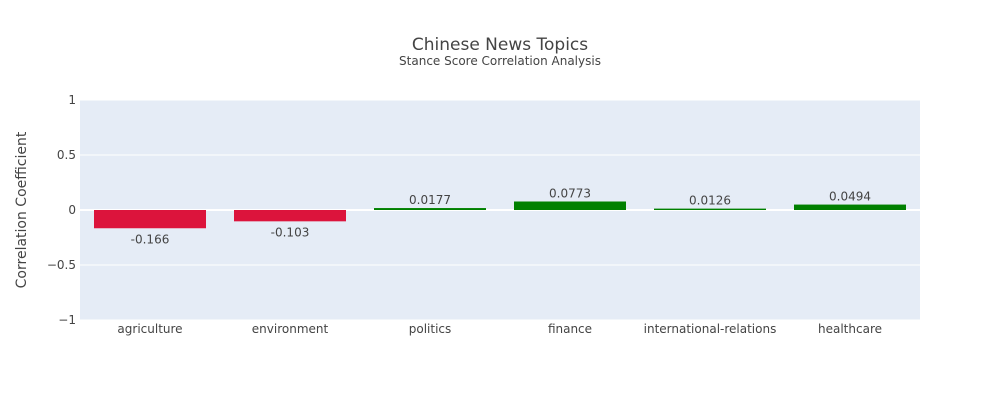  I want to click on data-labels: -0.166 -0.103 0.0177 0.0773 0.0126 0.0494, so click(501, 216).